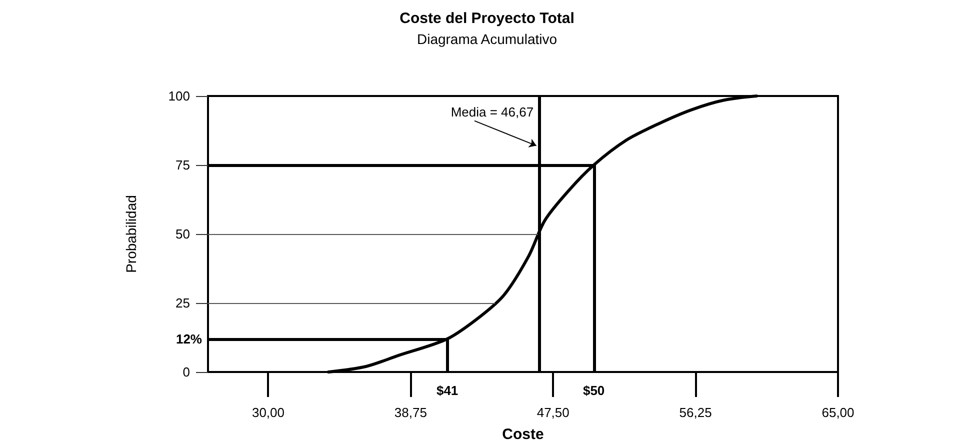 Image resolution: width=974 pixels, height=447 pixels. What do you see at coordinates (183, 234) in the screenshot?
I see `y-tick-label: 50` at bounding box center [183, 234].